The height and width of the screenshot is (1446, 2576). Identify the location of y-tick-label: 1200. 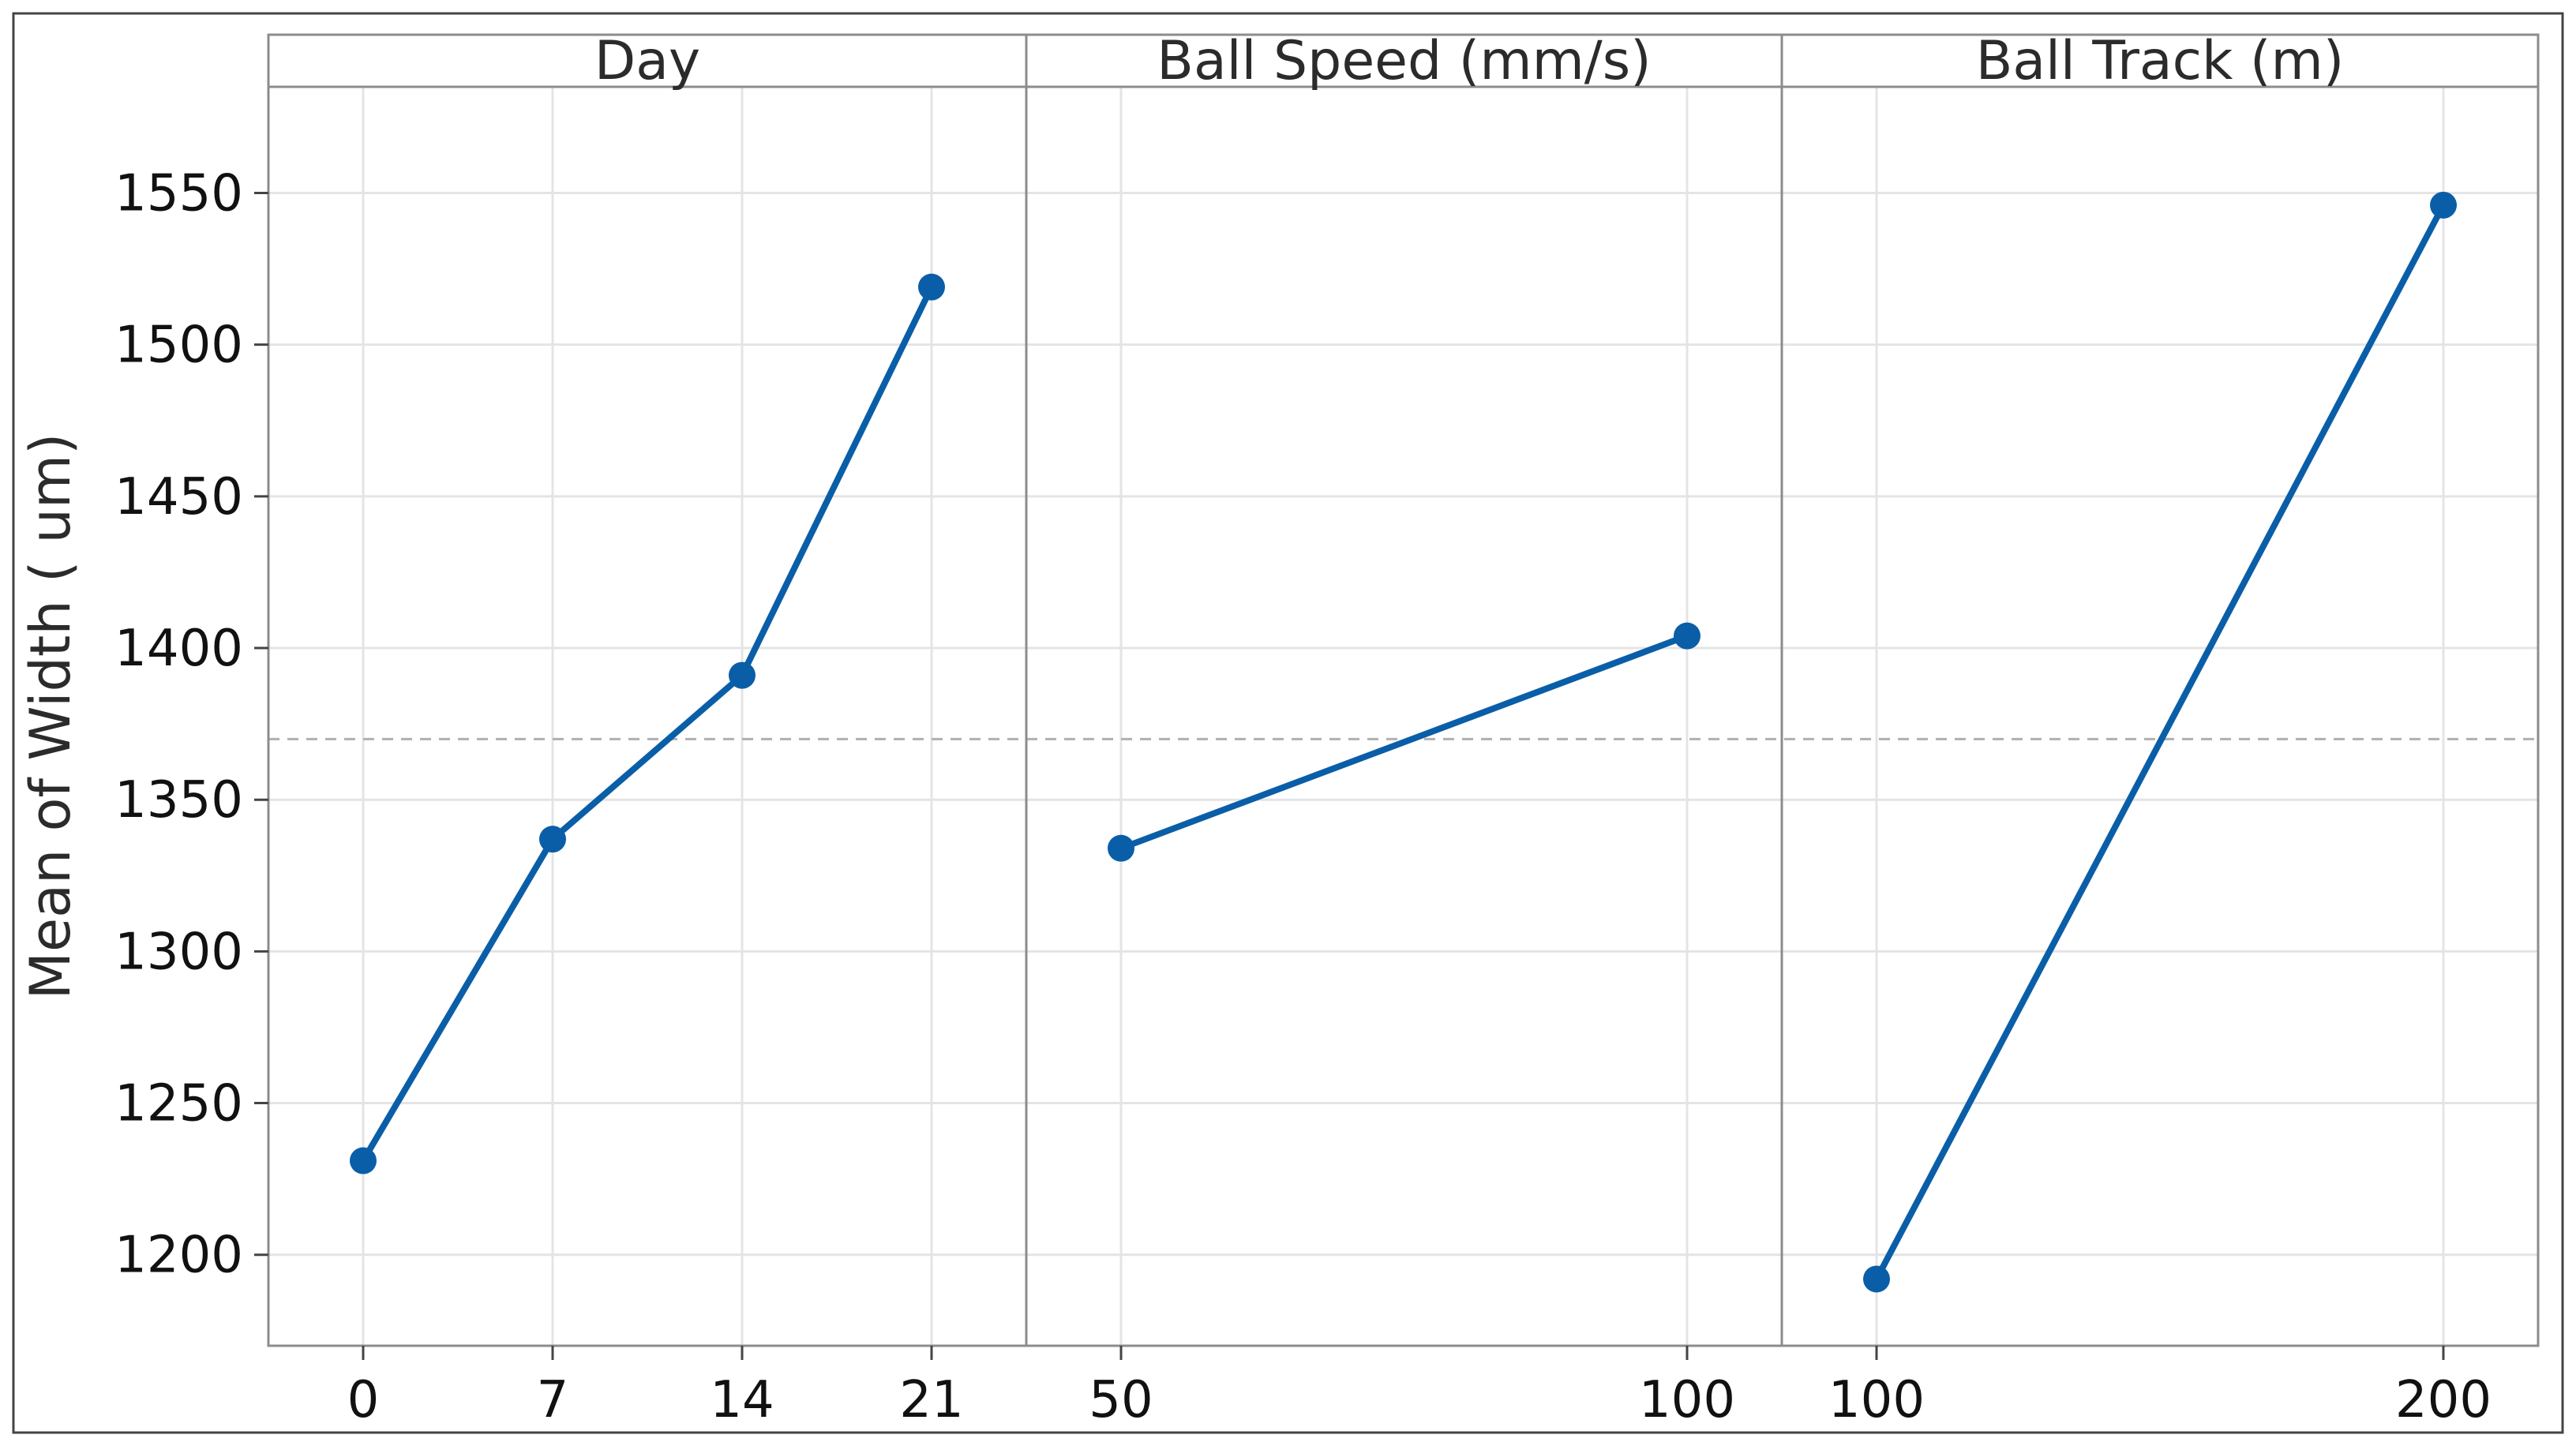
(178, 1256).